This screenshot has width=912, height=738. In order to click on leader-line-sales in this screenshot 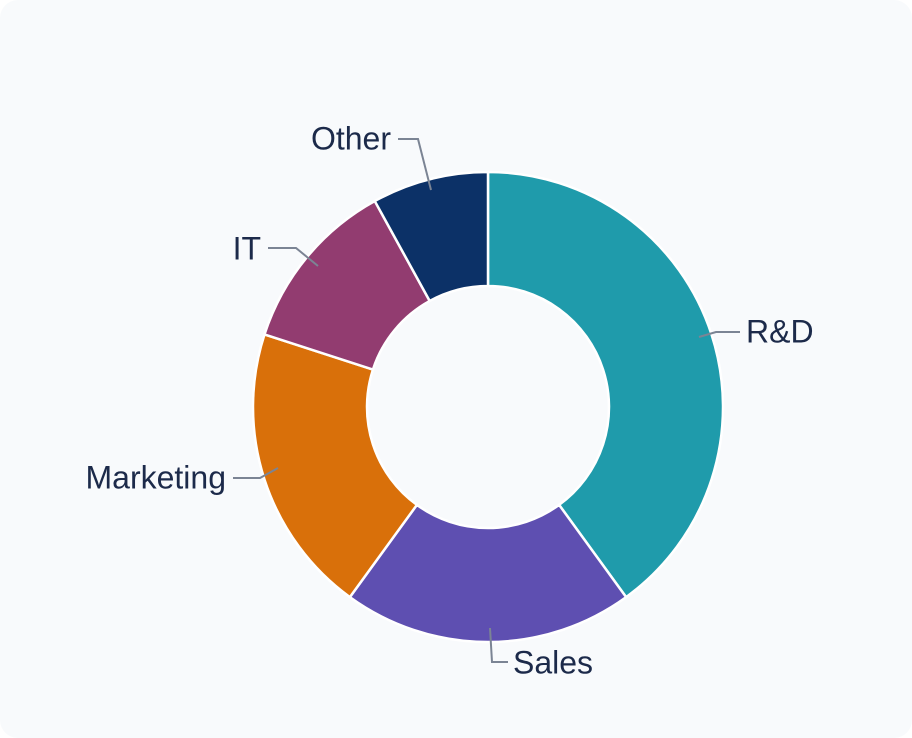, I will do `click(498, 645)`.